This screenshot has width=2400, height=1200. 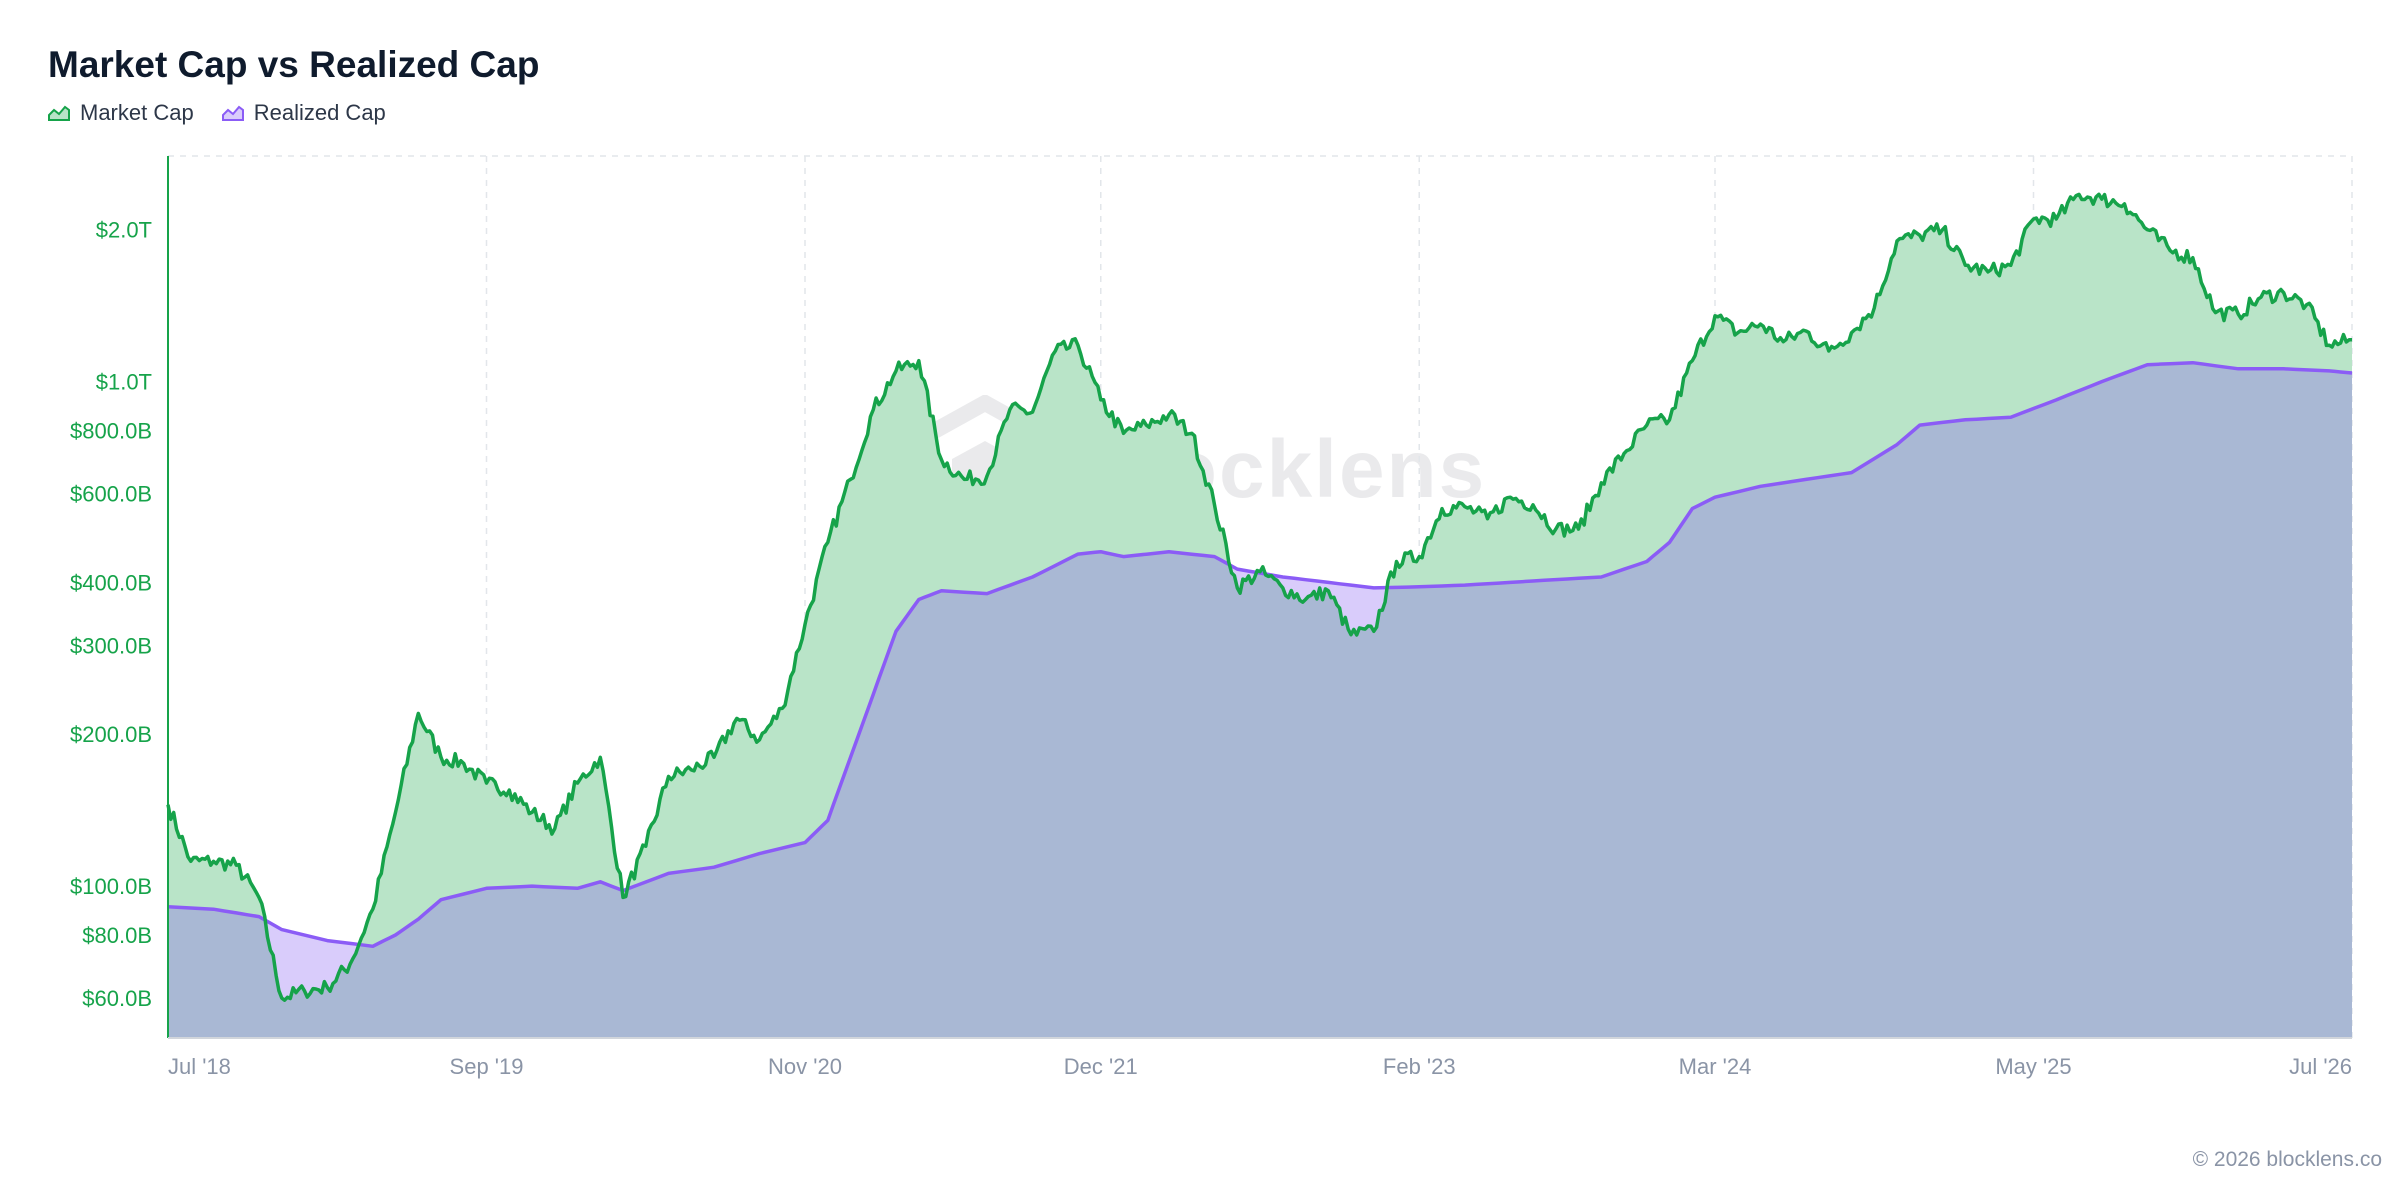 What do you see at coordinates (487, 1066) in the screenshot?
I see `x-tick-label: Sep '19` at bounding box center [487, 1066].